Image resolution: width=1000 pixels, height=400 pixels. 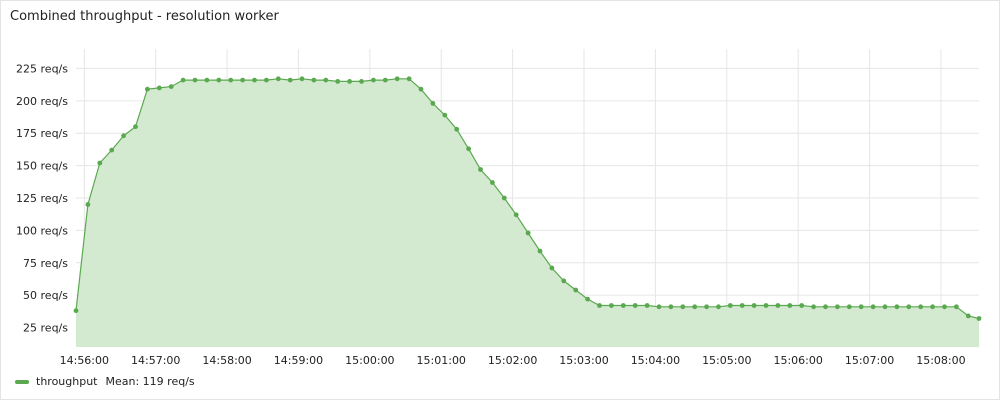 What do you see at coordinates (797, 360) in the screenshot?
I see `x-tick-label: 15:06:00` at bounding box center [797, 360].